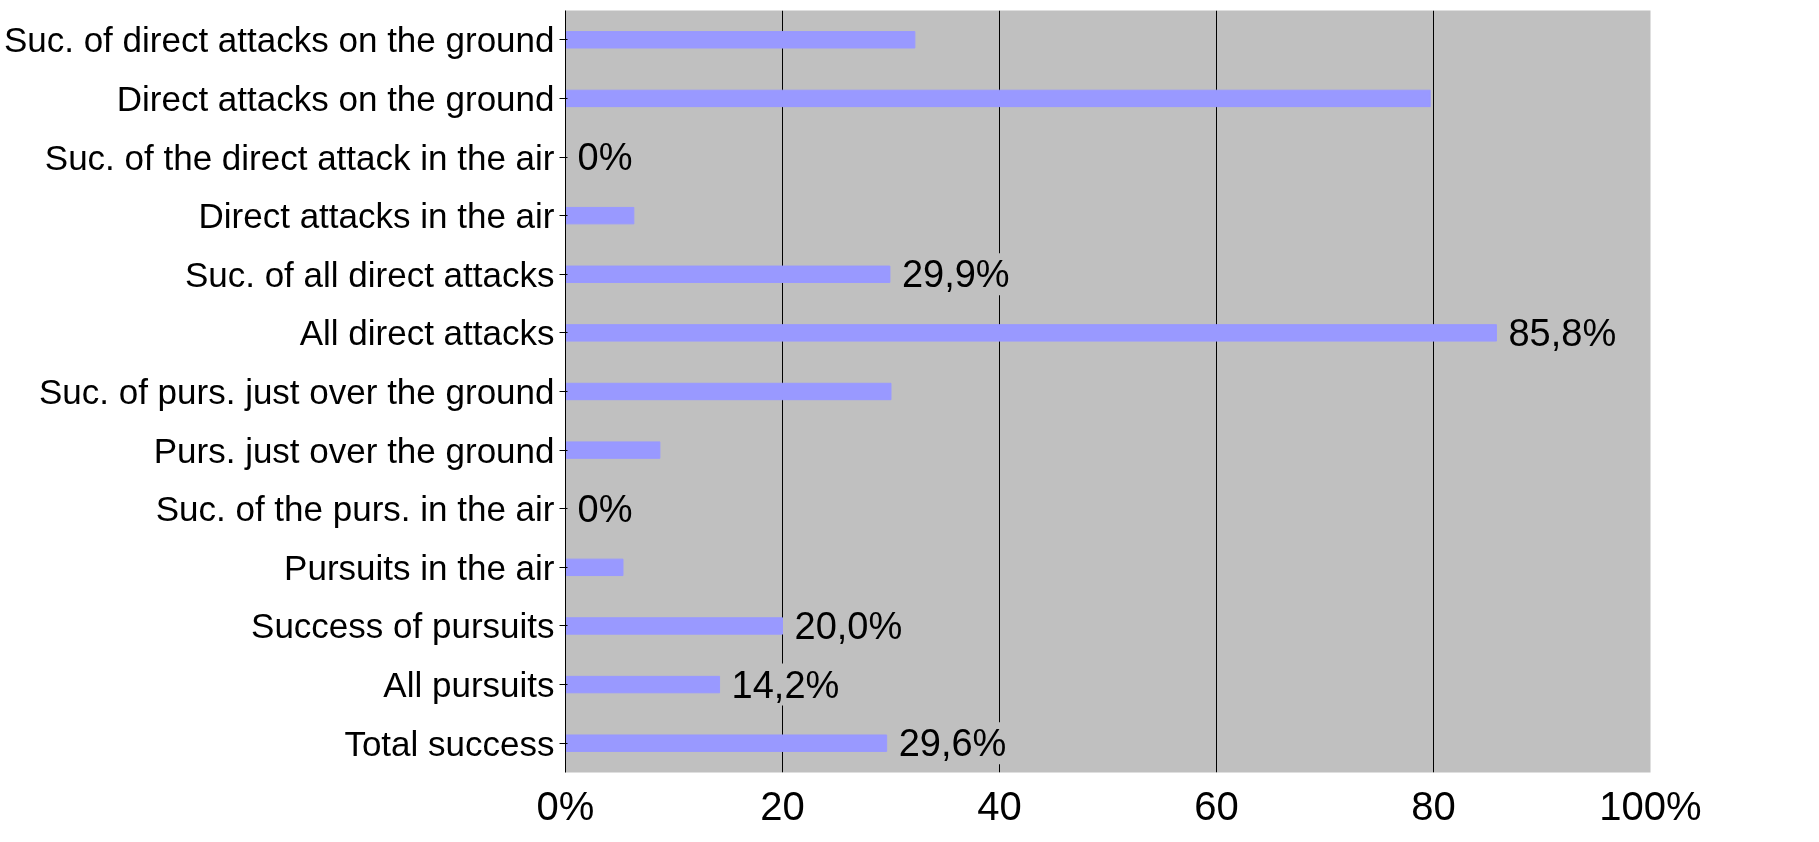 The image size is (1819, 842). Describe the element at coordinates (999, 805) in the screenshot. I see `x-tick-label: 40` at that location.